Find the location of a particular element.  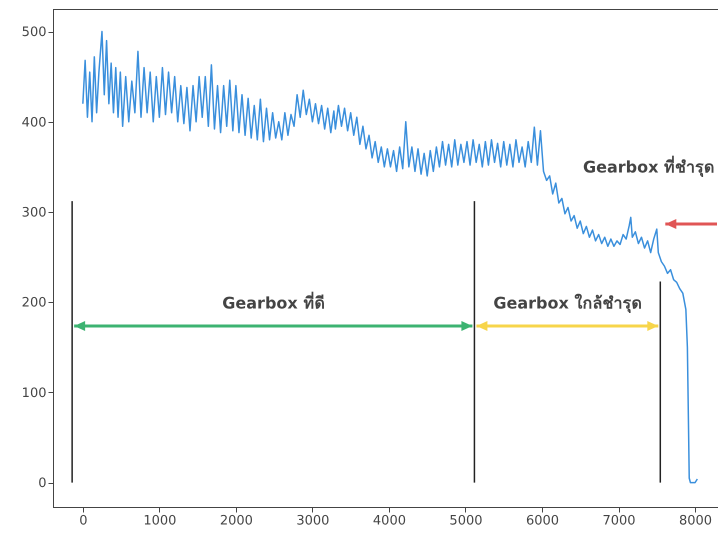

x-tick-label: 1000 is located at coordinates (159, 521).